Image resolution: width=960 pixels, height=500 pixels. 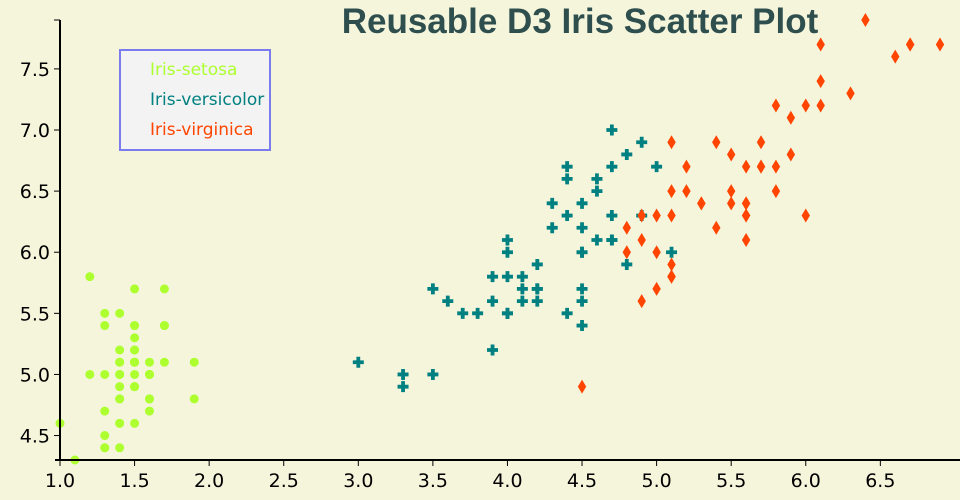 What do you see at coordinates (35, 131) in the screenshot?
I see `y-tick-label: 7.0` at bounding box center [35, 131].